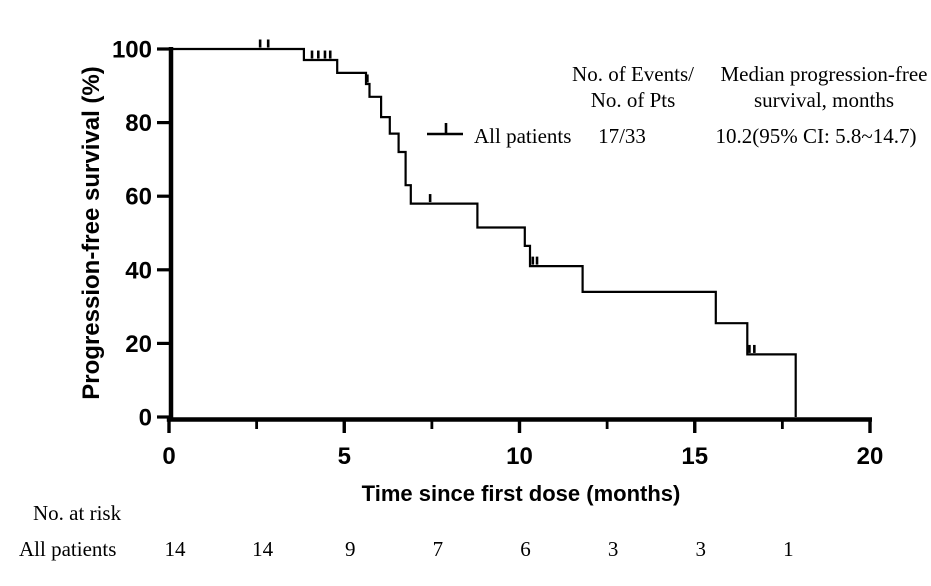 This screenshot has width=931, height=586. What do you see at coordinates (633, 100) in the screenshot?
I see `events-header-line2: No. of Pts` at bounding box center [633, 100].